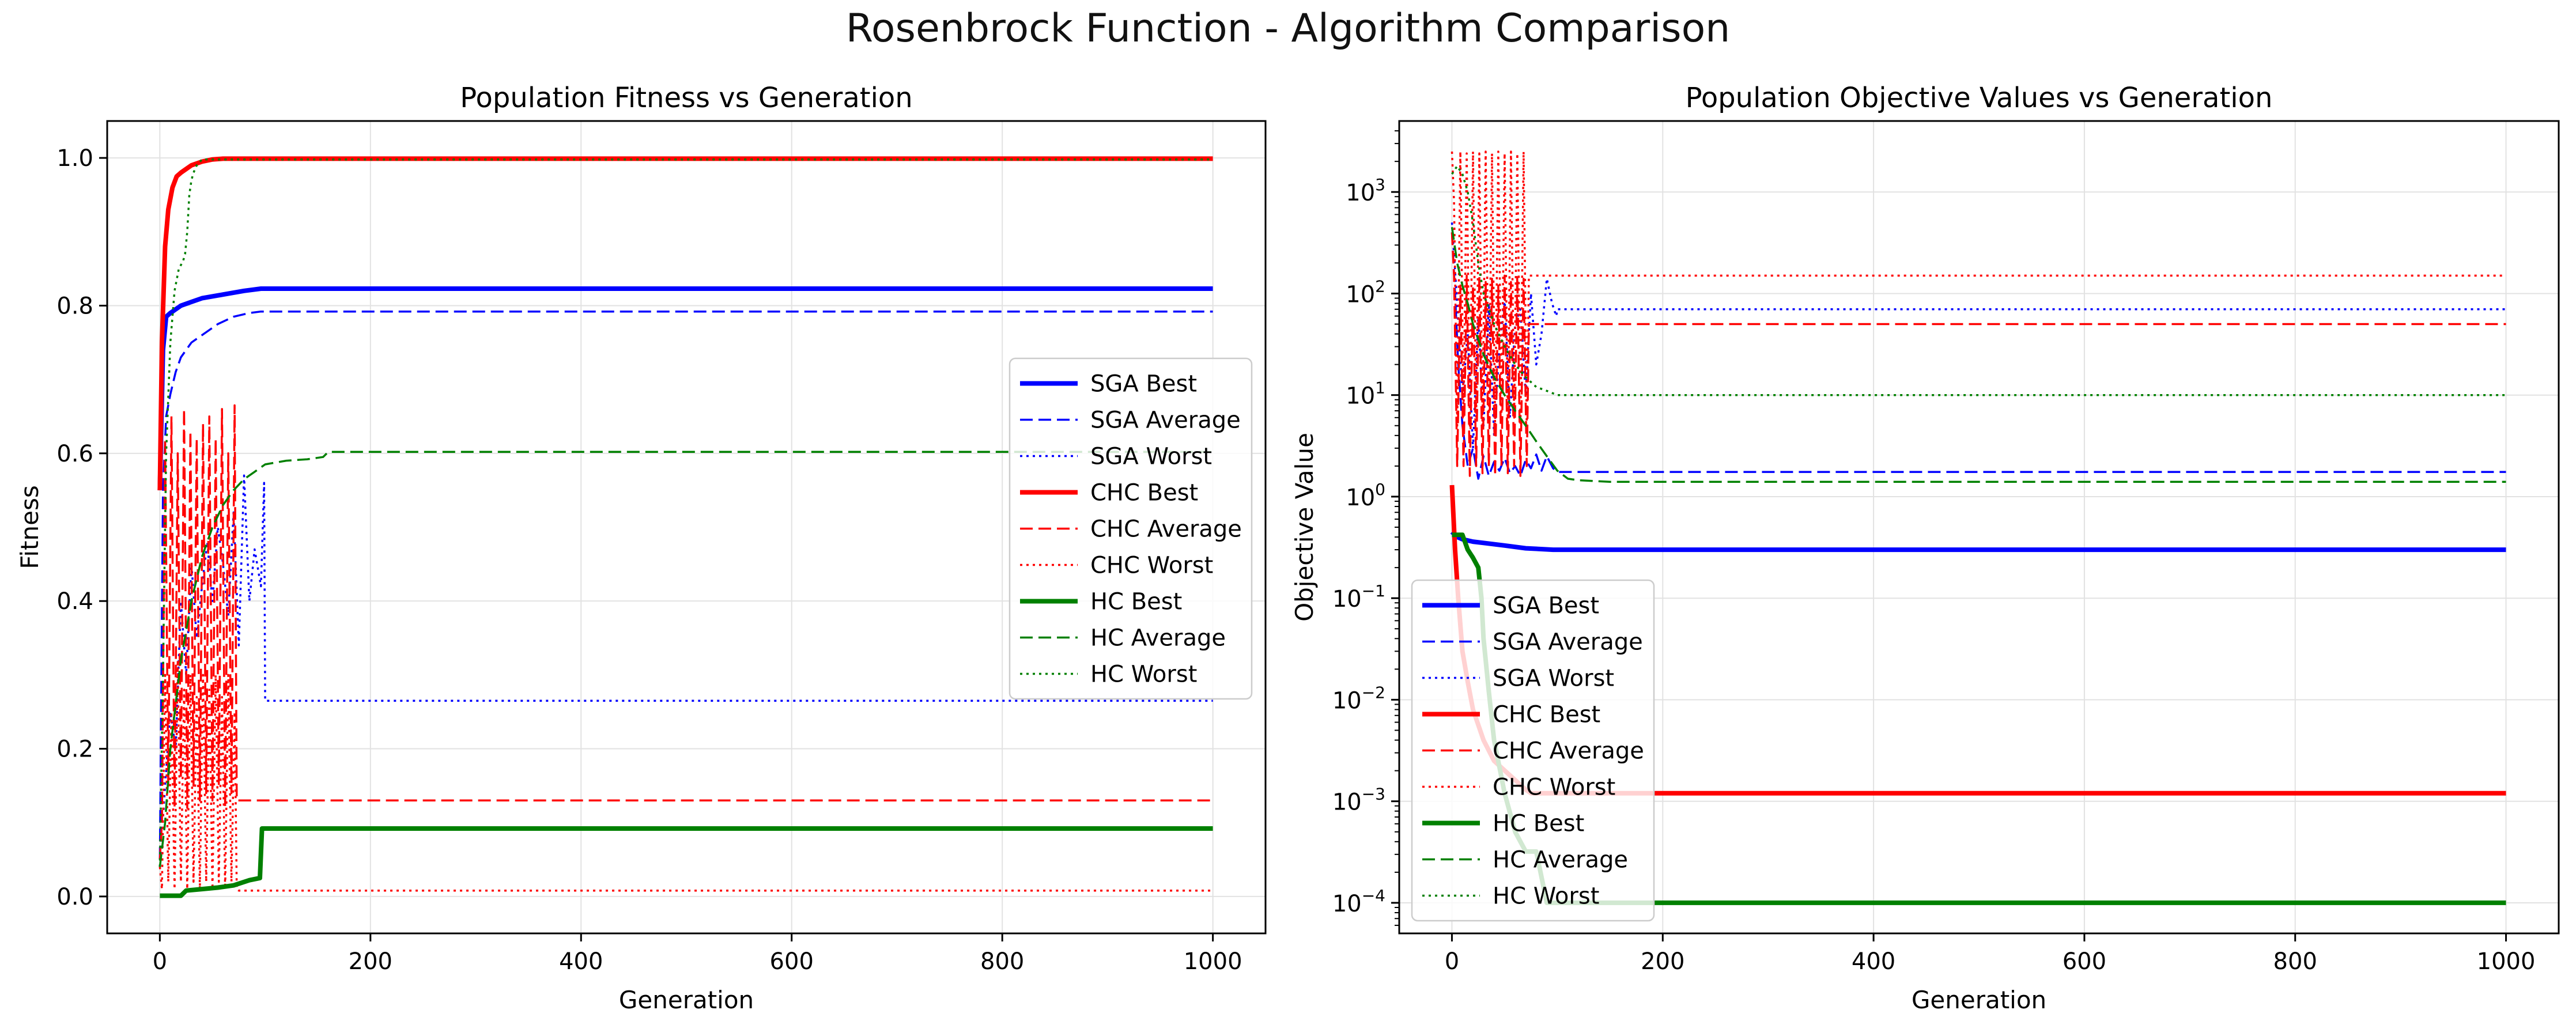 This screenshot has width=2576, height=1025. I want to click on y-tick-label: 10⁻⁴, so click(1358, 901).